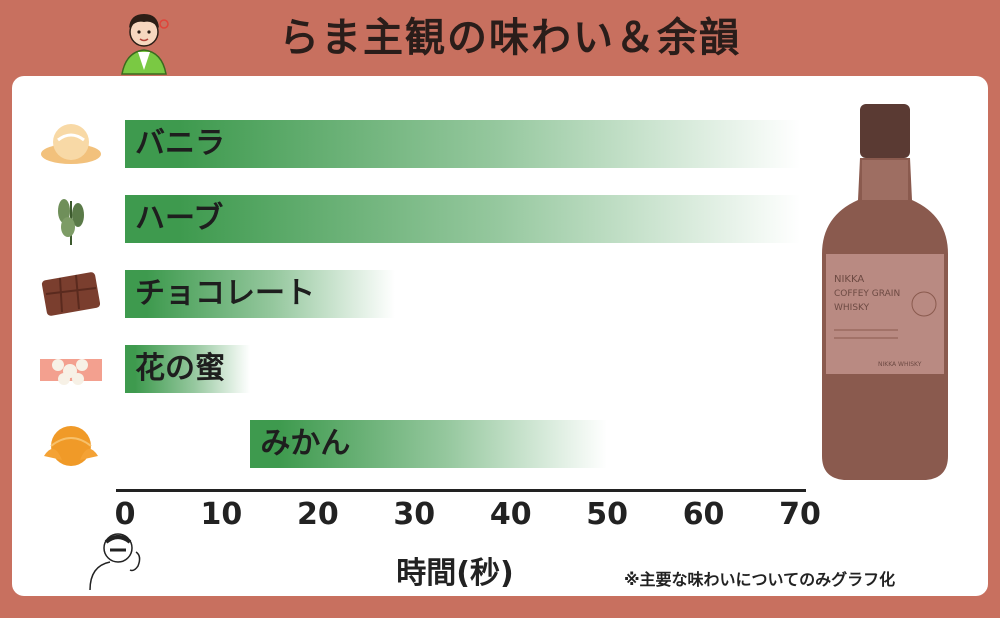  Describe the element at coordinates (180, 143) in the screenshot. I see `bar-label: バニラ` at that location.